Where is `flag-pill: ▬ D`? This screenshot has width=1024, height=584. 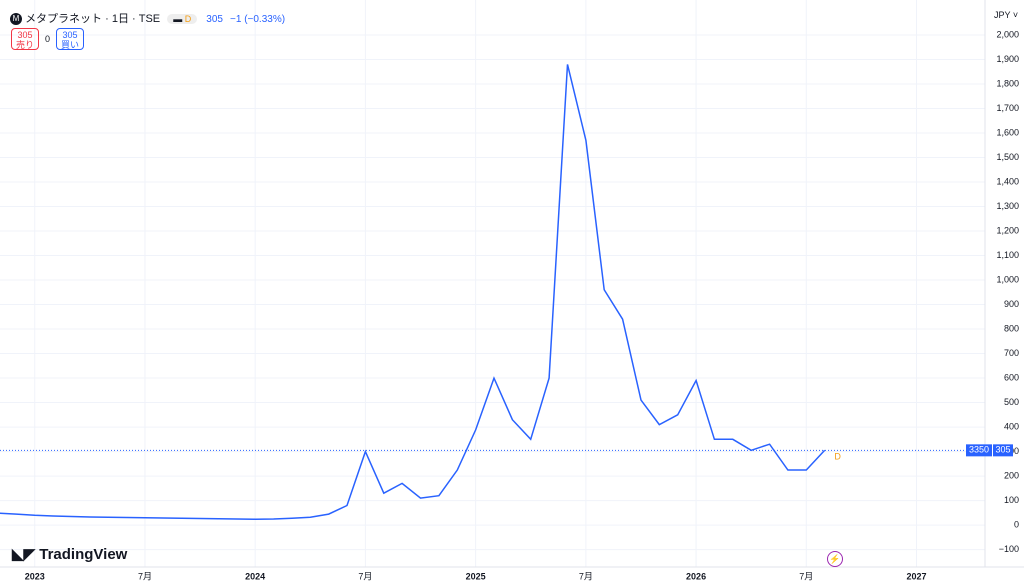
flag-pill: ▬ D is located at coordinates (182, 19).